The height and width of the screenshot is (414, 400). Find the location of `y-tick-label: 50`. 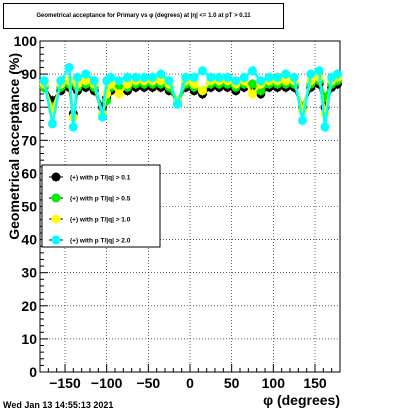

y-tick-label: 50 is located at coordinates (29, 207).